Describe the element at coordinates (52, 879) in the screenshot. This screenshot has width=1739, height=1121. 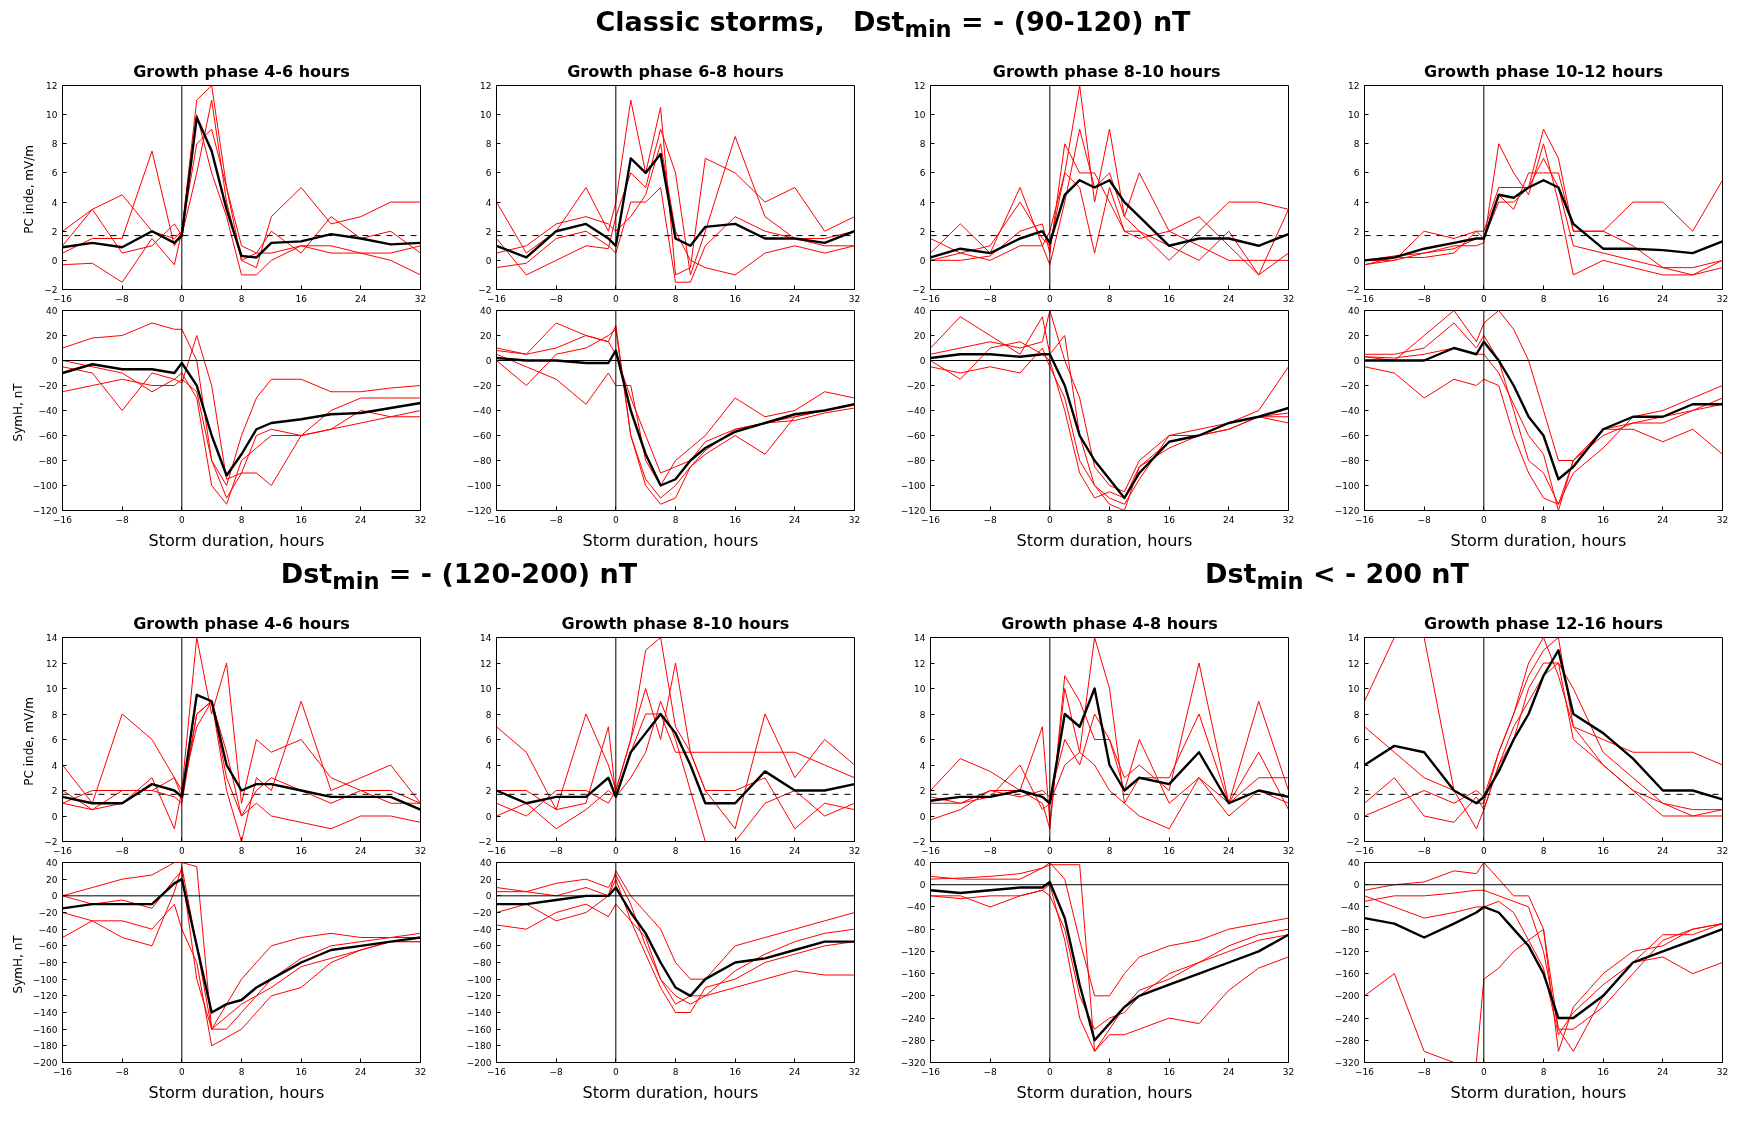
I see `y-tick-label: 20` at that location.